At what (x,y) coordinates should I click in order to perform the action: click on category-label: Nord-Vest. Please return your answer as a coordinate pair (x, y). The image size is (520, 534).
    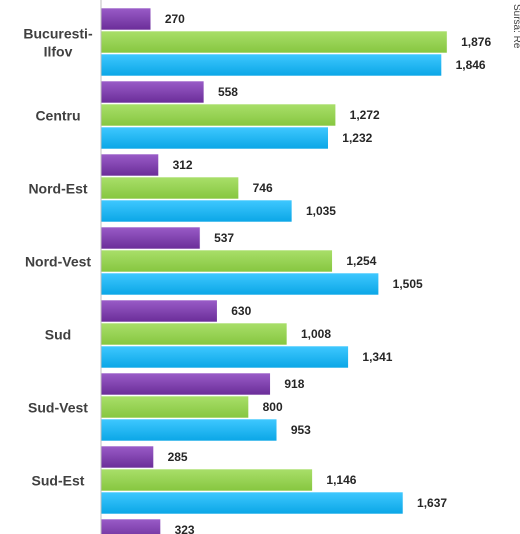
    Looking at the image, I should click on (58, 262).